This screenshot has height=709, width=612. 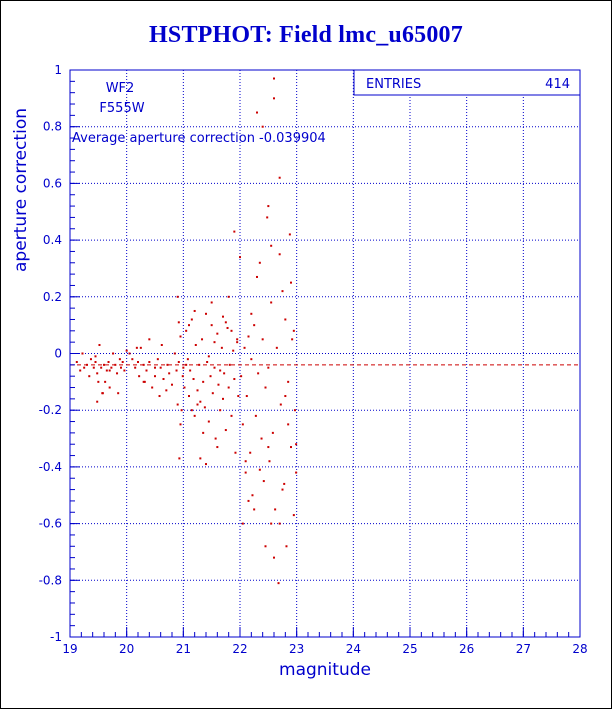 I want to click on y-tick-label: -0.8, so click(x=50, y=580).